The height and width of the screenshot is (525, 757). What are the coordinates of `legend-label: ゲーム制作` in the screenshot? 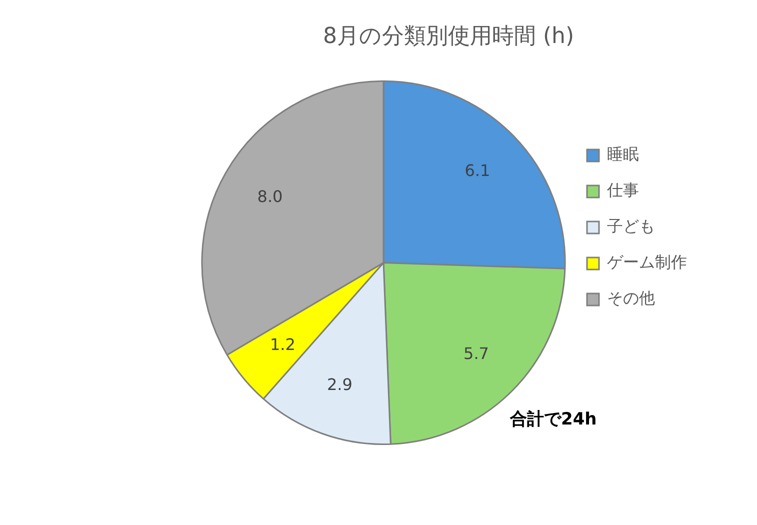 It's located at (647, 262).